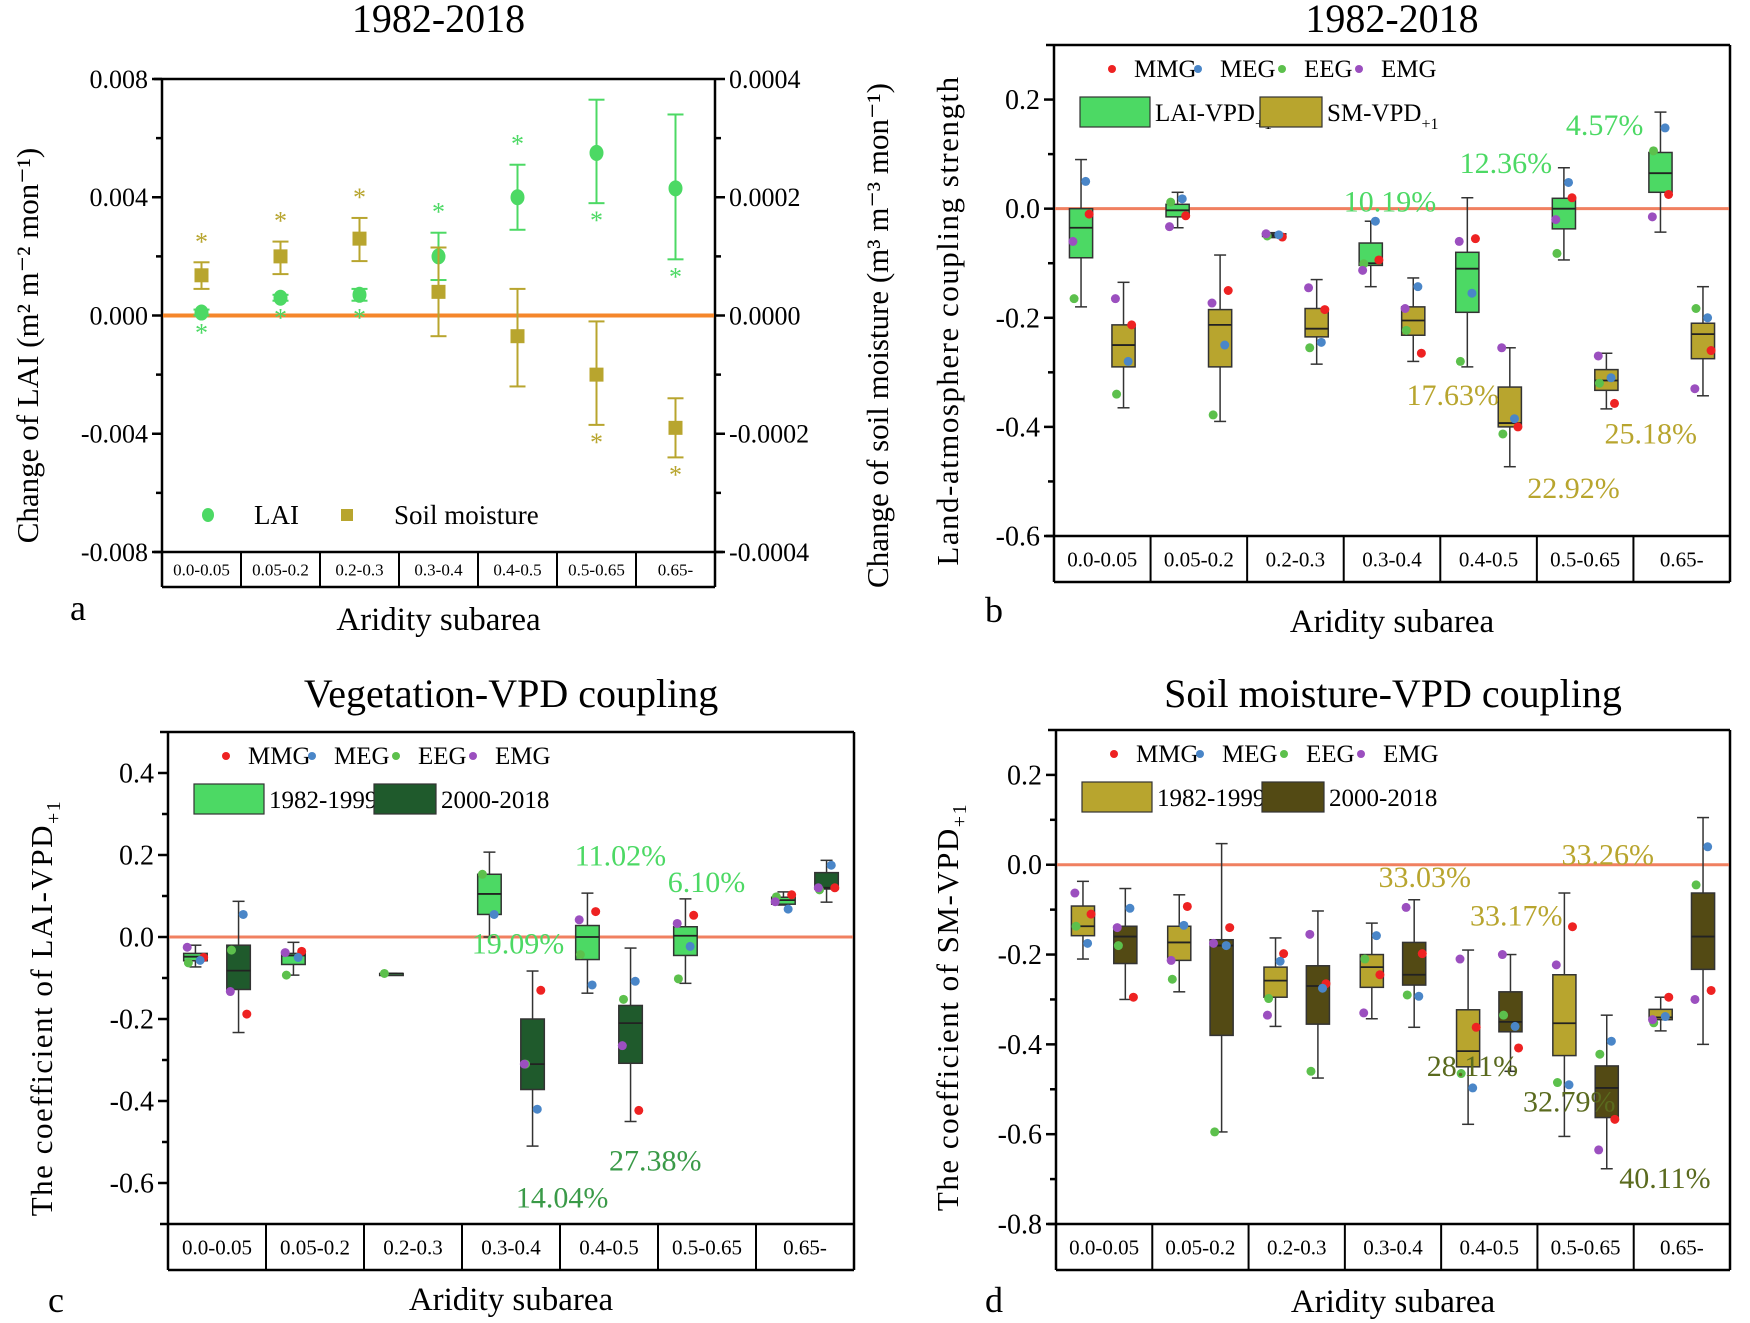 The image size is (1750, 1323). I want to click on chart-title: 1982-2018, so click(438, 20).